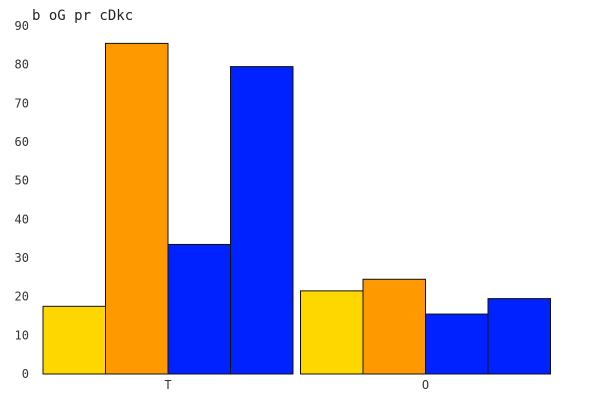 Image resolution: width=603 pixels, height=402 pixels. What do you see at coordinates (22, 258) in the screenshot?
I see `y-tick-label: 30` at bounding box center [22, 258].